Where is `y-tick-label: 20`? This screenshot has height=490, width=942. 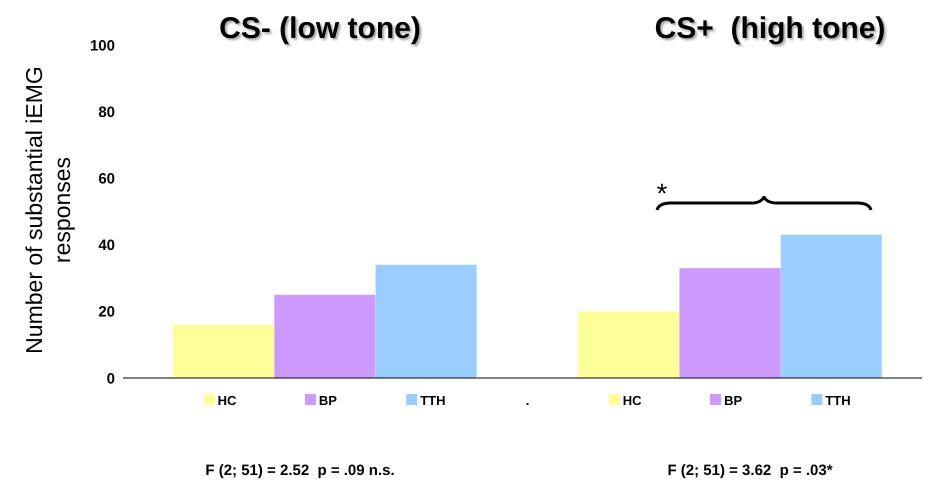 y-tick-label: 20 is located at coordinates (106, 312).